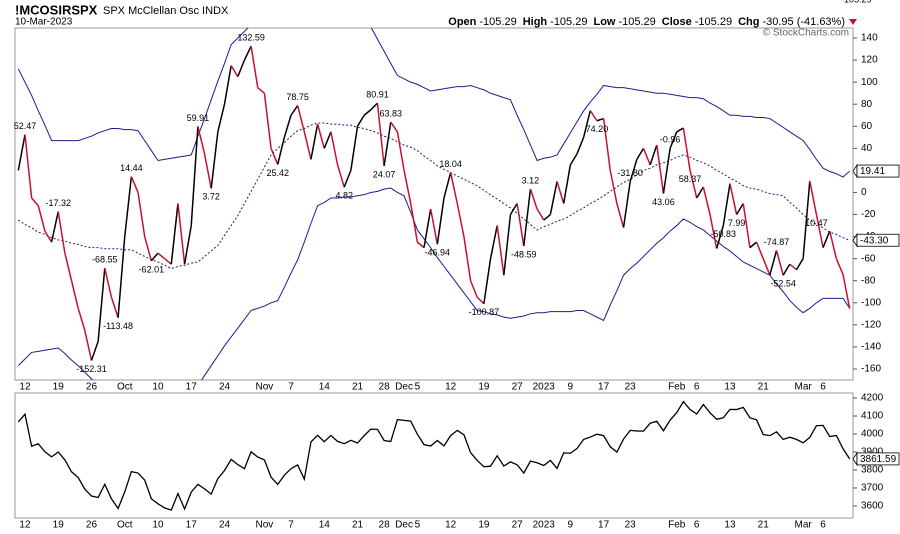  I want to click on x-tick-label: 28, so click(385, 387).